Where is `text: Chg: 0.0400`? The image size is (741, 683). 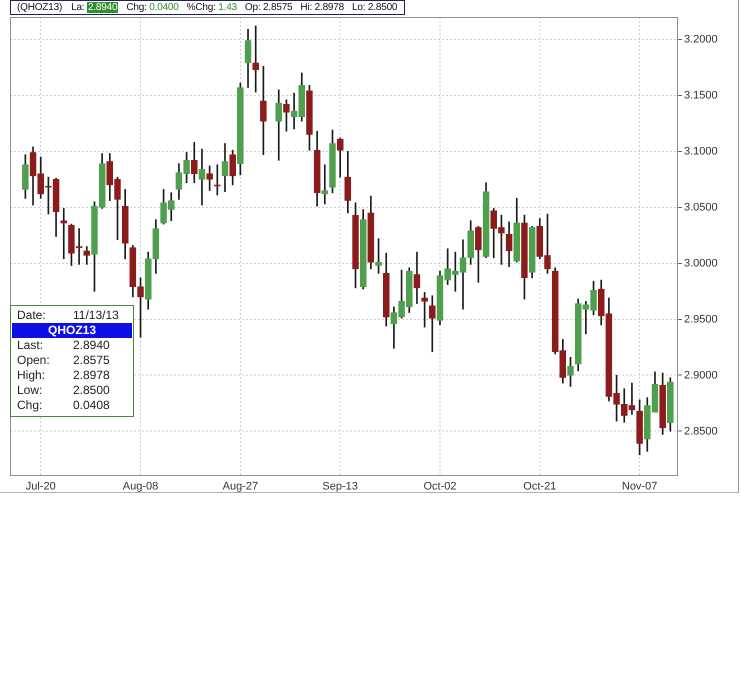
text: Chg: 0.0400 is located at coordinates (152, 7).